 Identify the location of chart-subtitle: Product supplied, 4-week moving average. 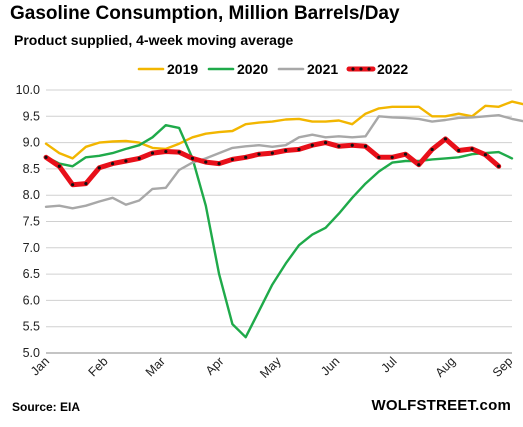
(154, 40).